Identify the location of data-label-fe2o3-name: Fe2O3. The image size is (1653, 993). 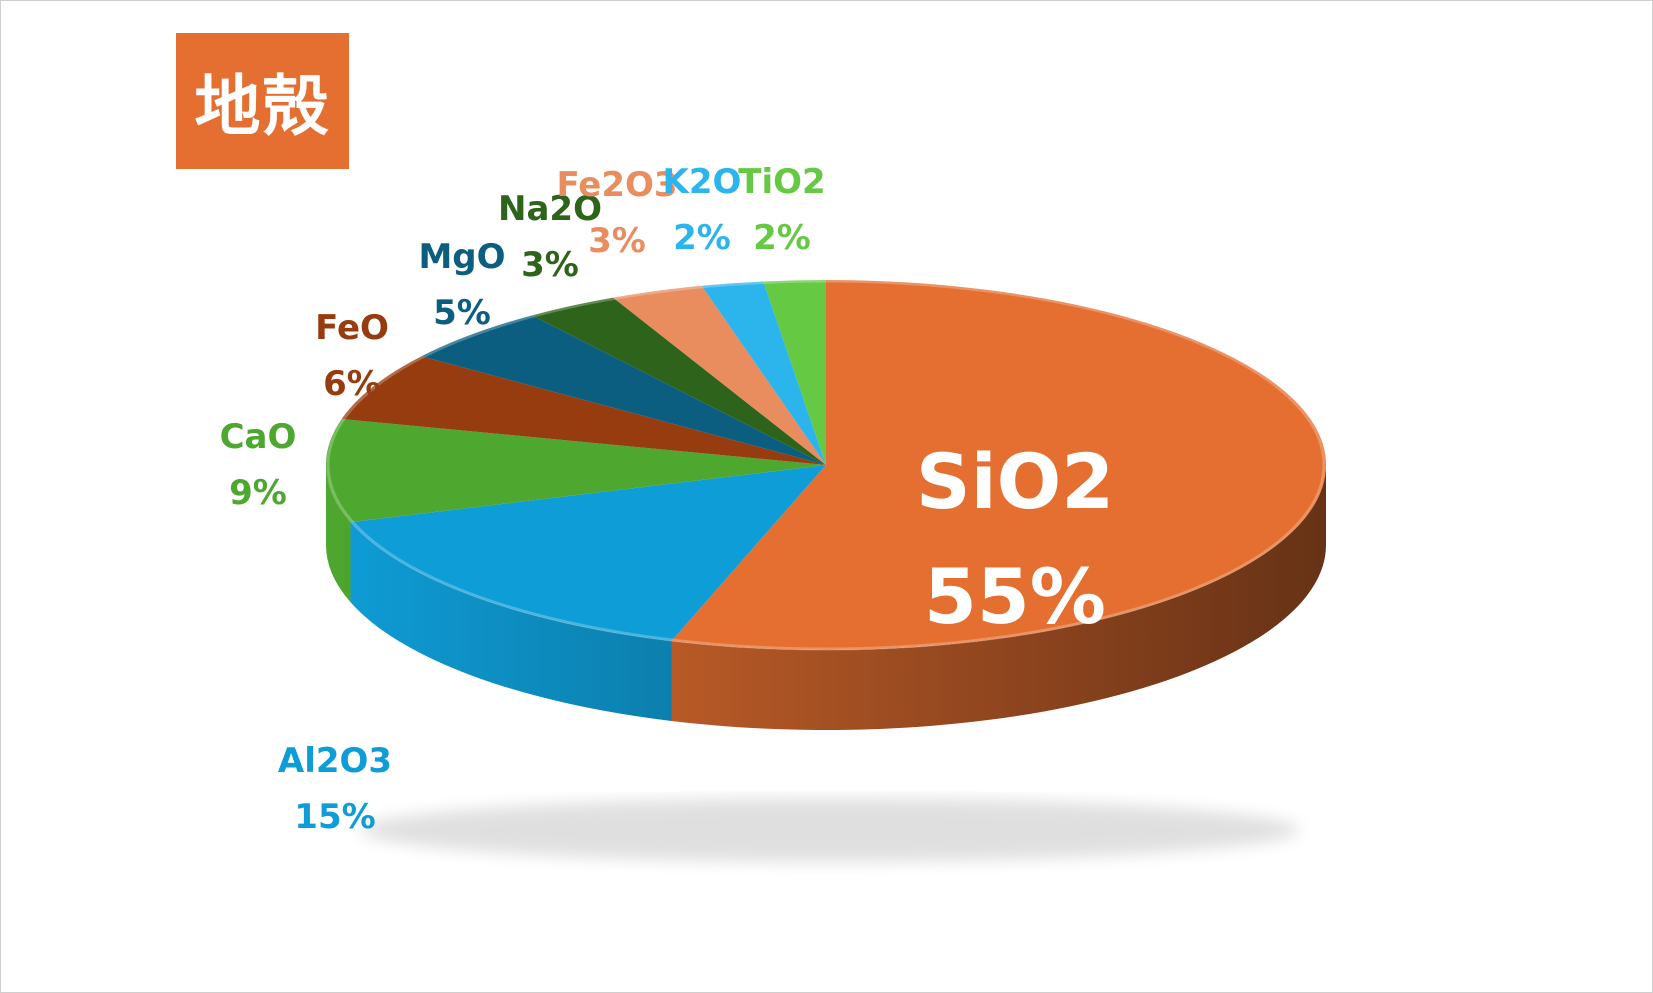
(616, 185).